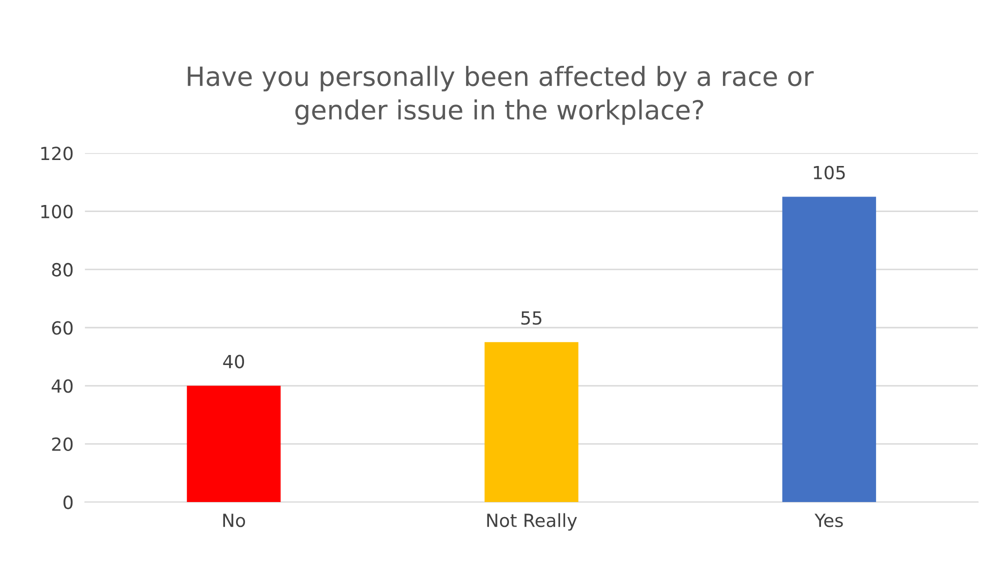 This screenshot has width=999, height=561. Describe the element at coordinates (57, 153) in the screenshot. I see `y-tick-label: 120` at that location.